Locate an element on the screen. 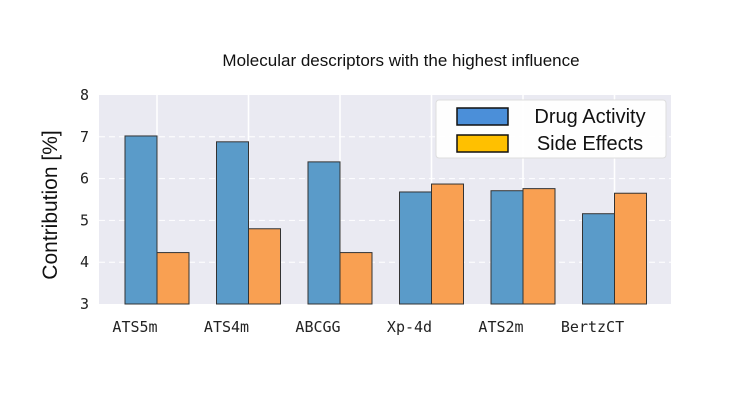 Image resolution: width=739 pixels, height=400 pixels. bar-drug-activity-abcgg is located at coordinates (324, 233).